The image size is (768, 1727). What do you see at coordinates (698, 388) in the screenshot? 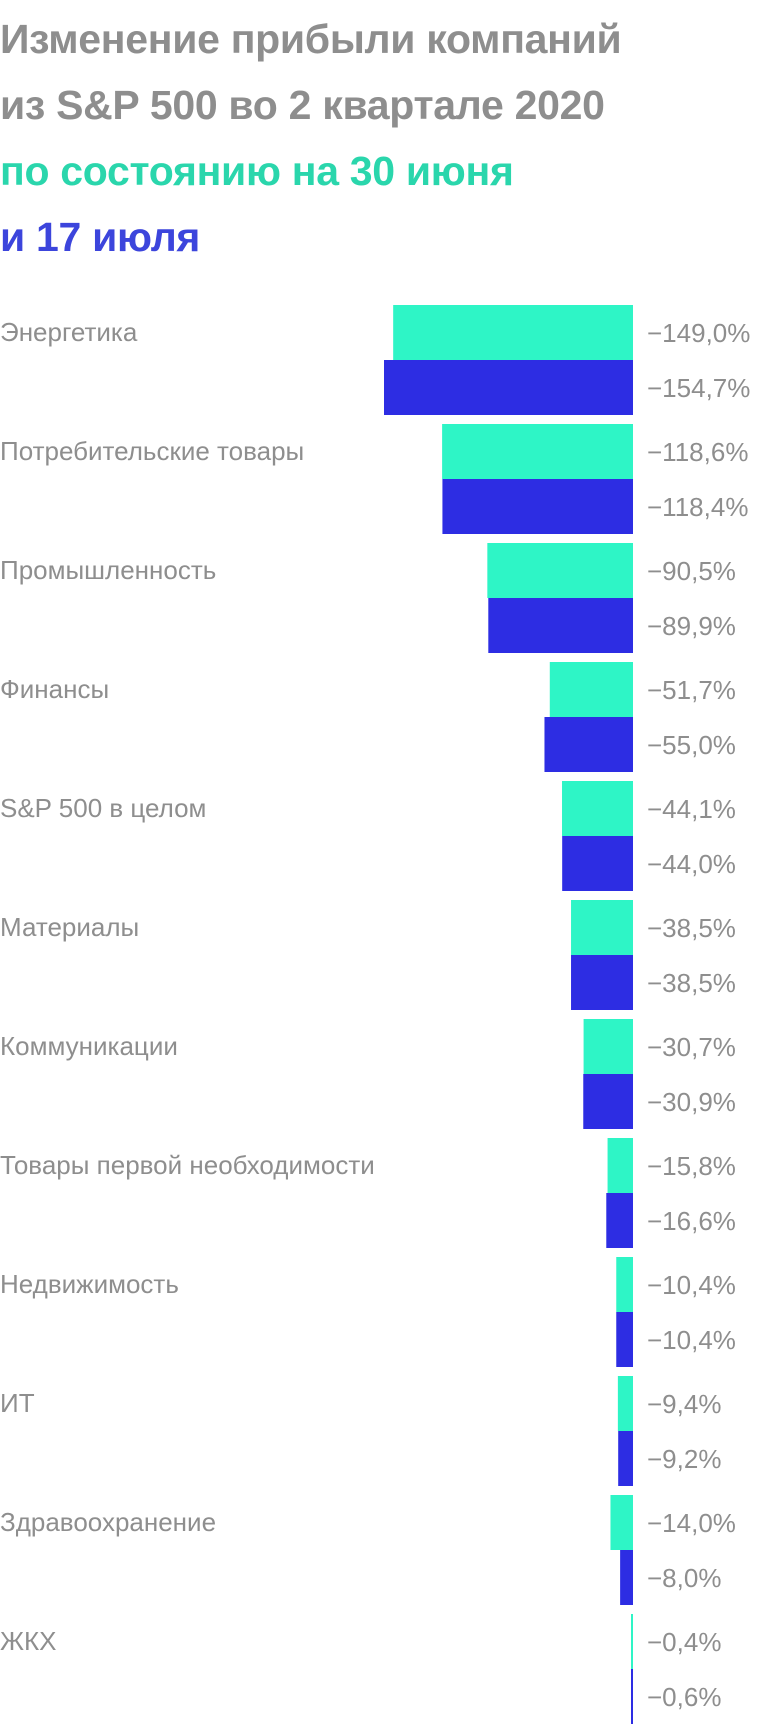
I see `value-label-july17: −154,7%` at bounding box center [698, 388].